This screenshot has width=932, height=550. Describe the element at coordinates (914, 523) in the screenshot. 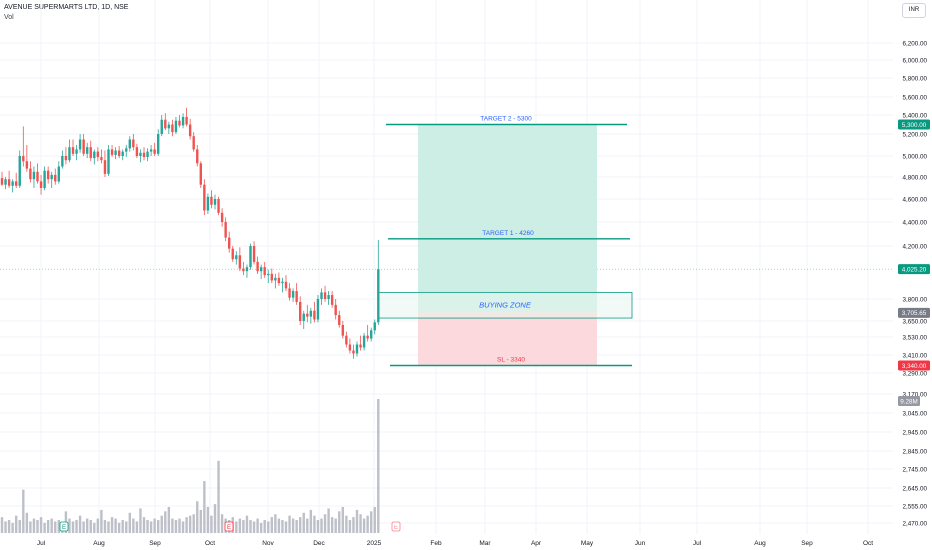

I see `price-tick-label: 2,470.00` at that location.